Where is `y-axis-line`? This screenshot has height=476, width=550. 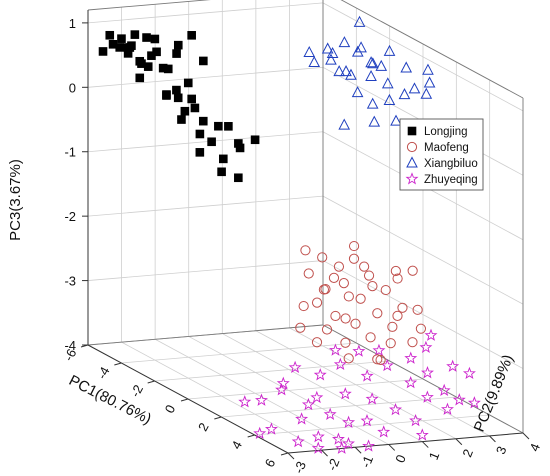
y-axis-line is located at coordinates (405, 443).